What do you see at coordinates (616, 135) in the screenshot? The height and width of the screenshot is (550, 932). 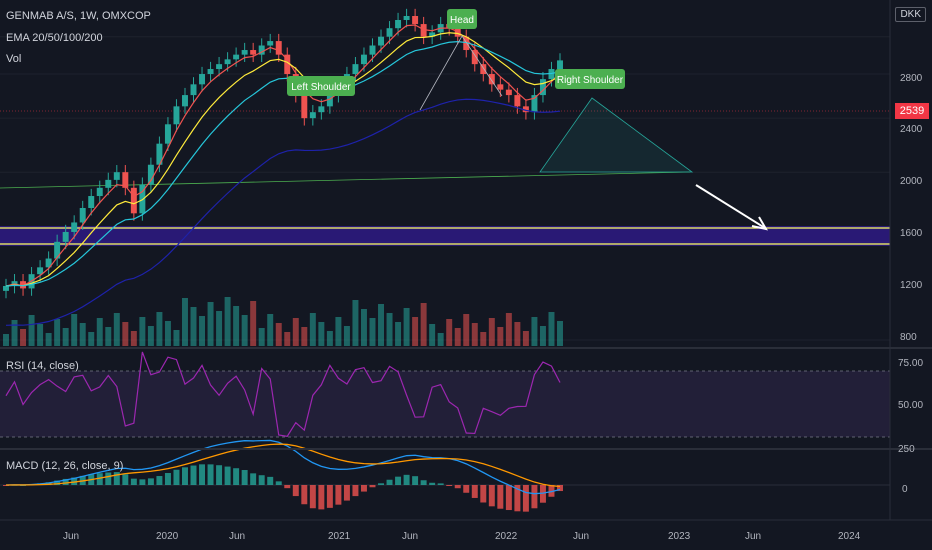 I see `projection-triangle` at bounding box center [616, 135].